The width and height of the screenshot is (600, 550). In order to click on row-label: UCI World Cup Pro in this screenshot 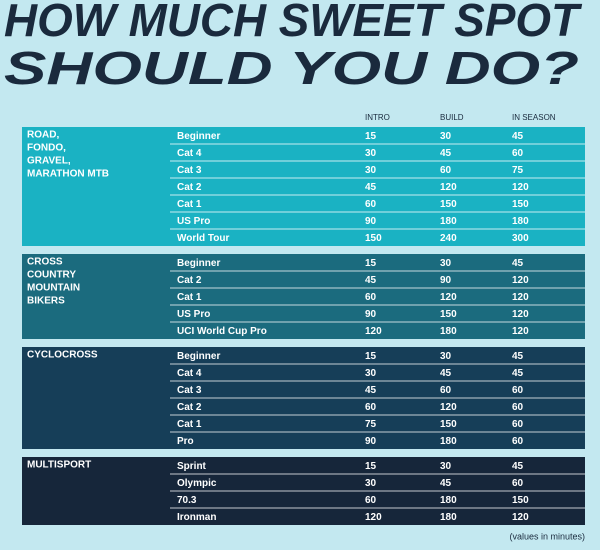, I will do `click(222, 331)`.